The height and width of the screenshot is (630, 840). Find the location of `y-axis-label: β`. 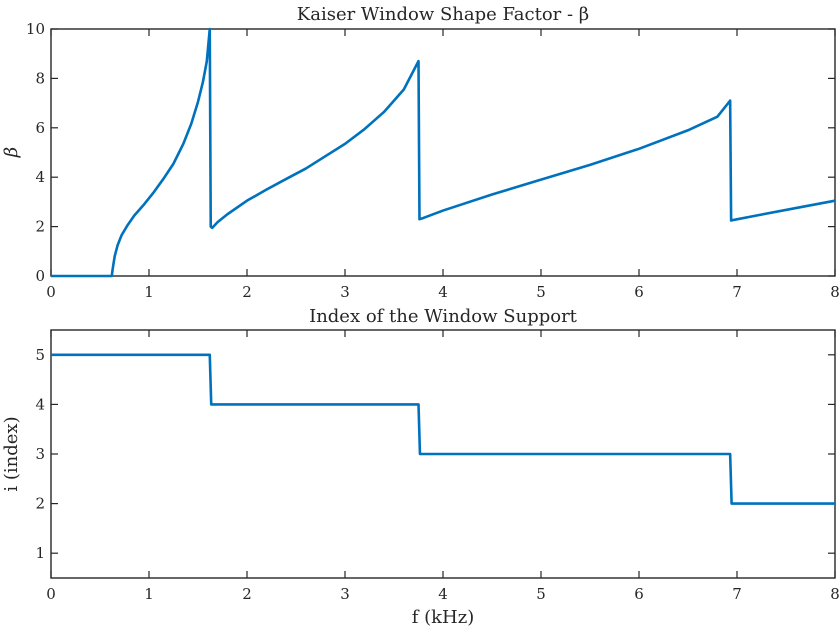

y-axis-label: β is located at coordinates (11, 152).